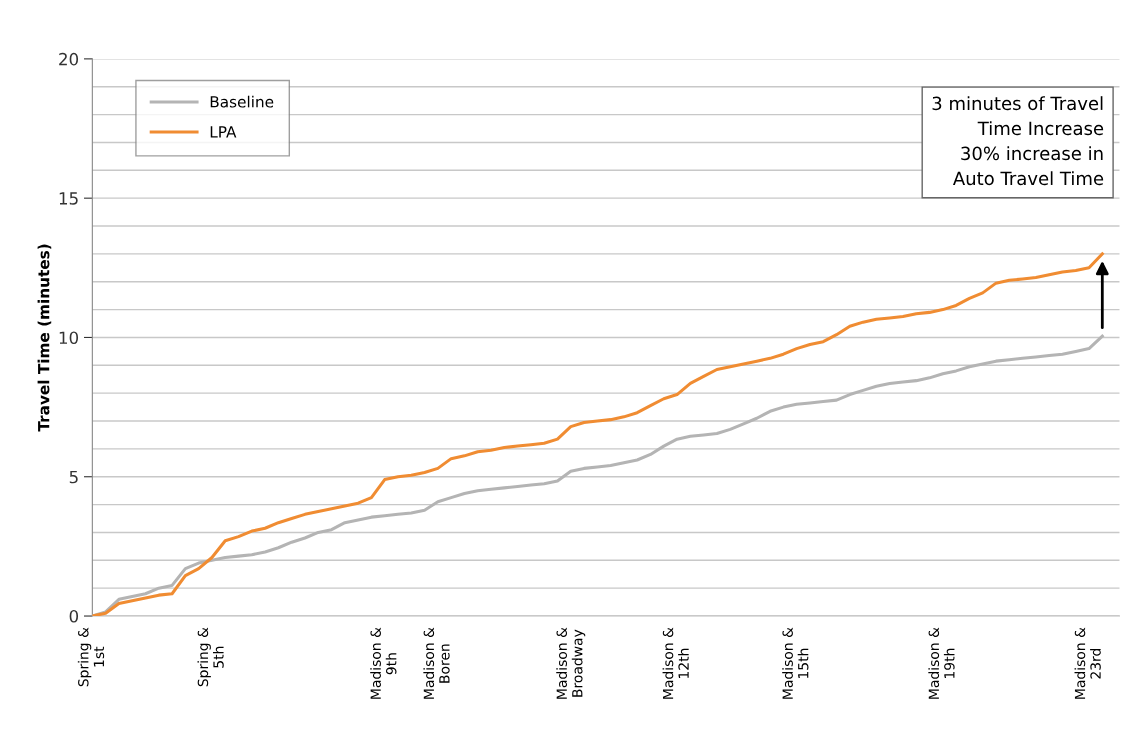 This screenshot has width=1140, height=736. Describe the element at coordinates (571, 663) in the screenshot. I see `x-tick-label: Madison & Broadway` at that location.